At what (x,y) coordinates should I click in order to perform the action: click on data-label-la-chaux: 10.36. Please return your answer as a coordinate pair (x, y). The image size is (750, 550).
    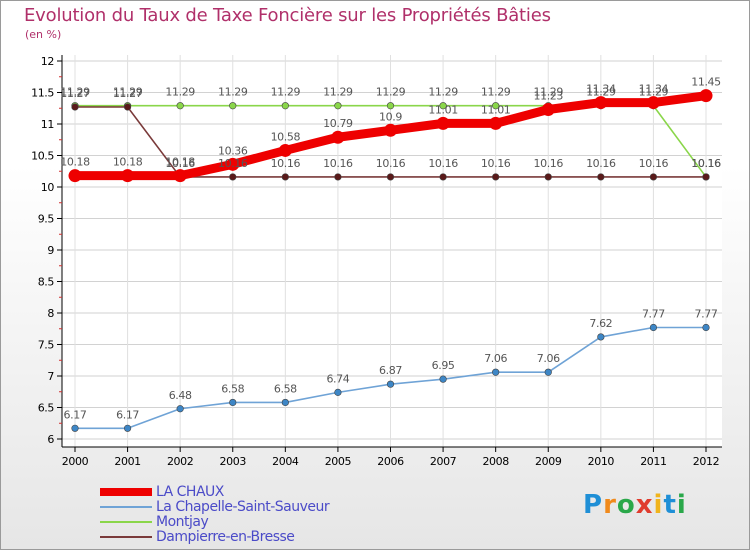
    Looking at the image, I should click on (233, 150).